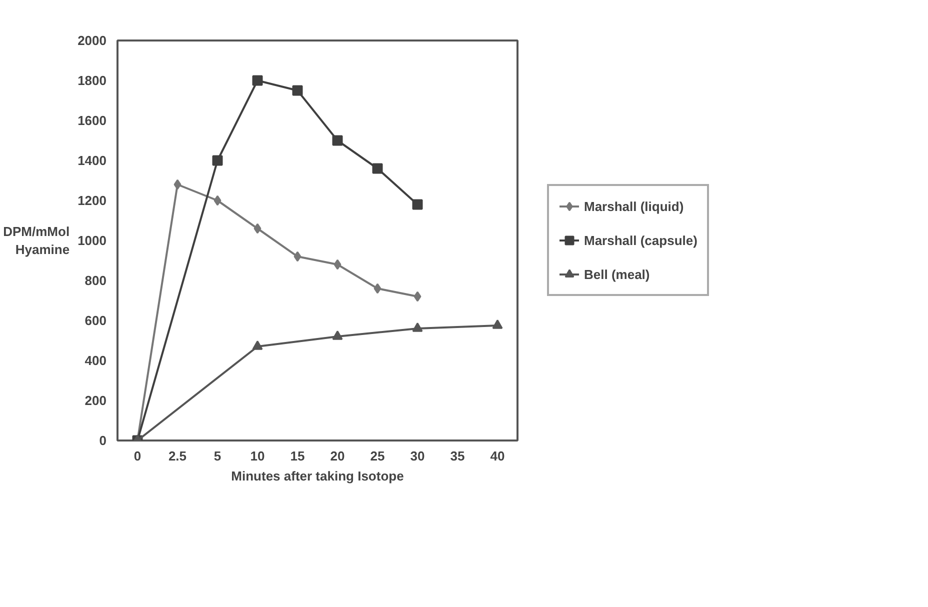  Describe the element at coordinates (337, 456) in the screenshot. I see `x-tick-label: 20` at that location.